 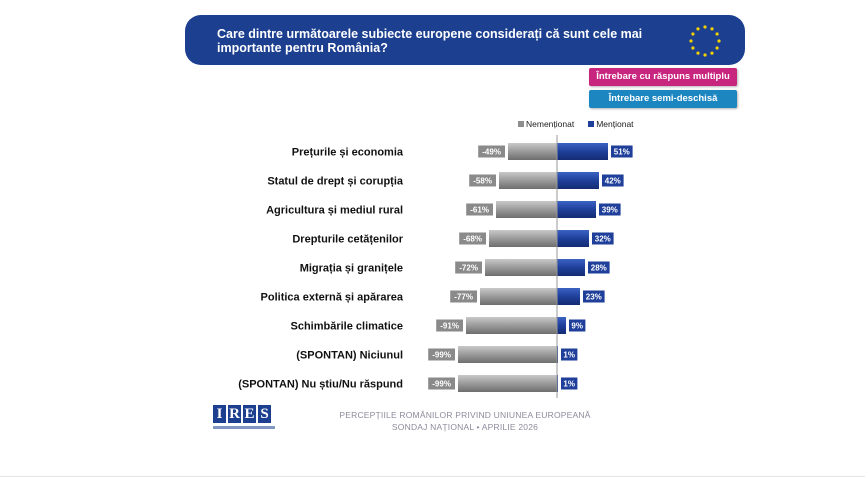 I want to click on bottom-divider, so click(x=432, y=476).